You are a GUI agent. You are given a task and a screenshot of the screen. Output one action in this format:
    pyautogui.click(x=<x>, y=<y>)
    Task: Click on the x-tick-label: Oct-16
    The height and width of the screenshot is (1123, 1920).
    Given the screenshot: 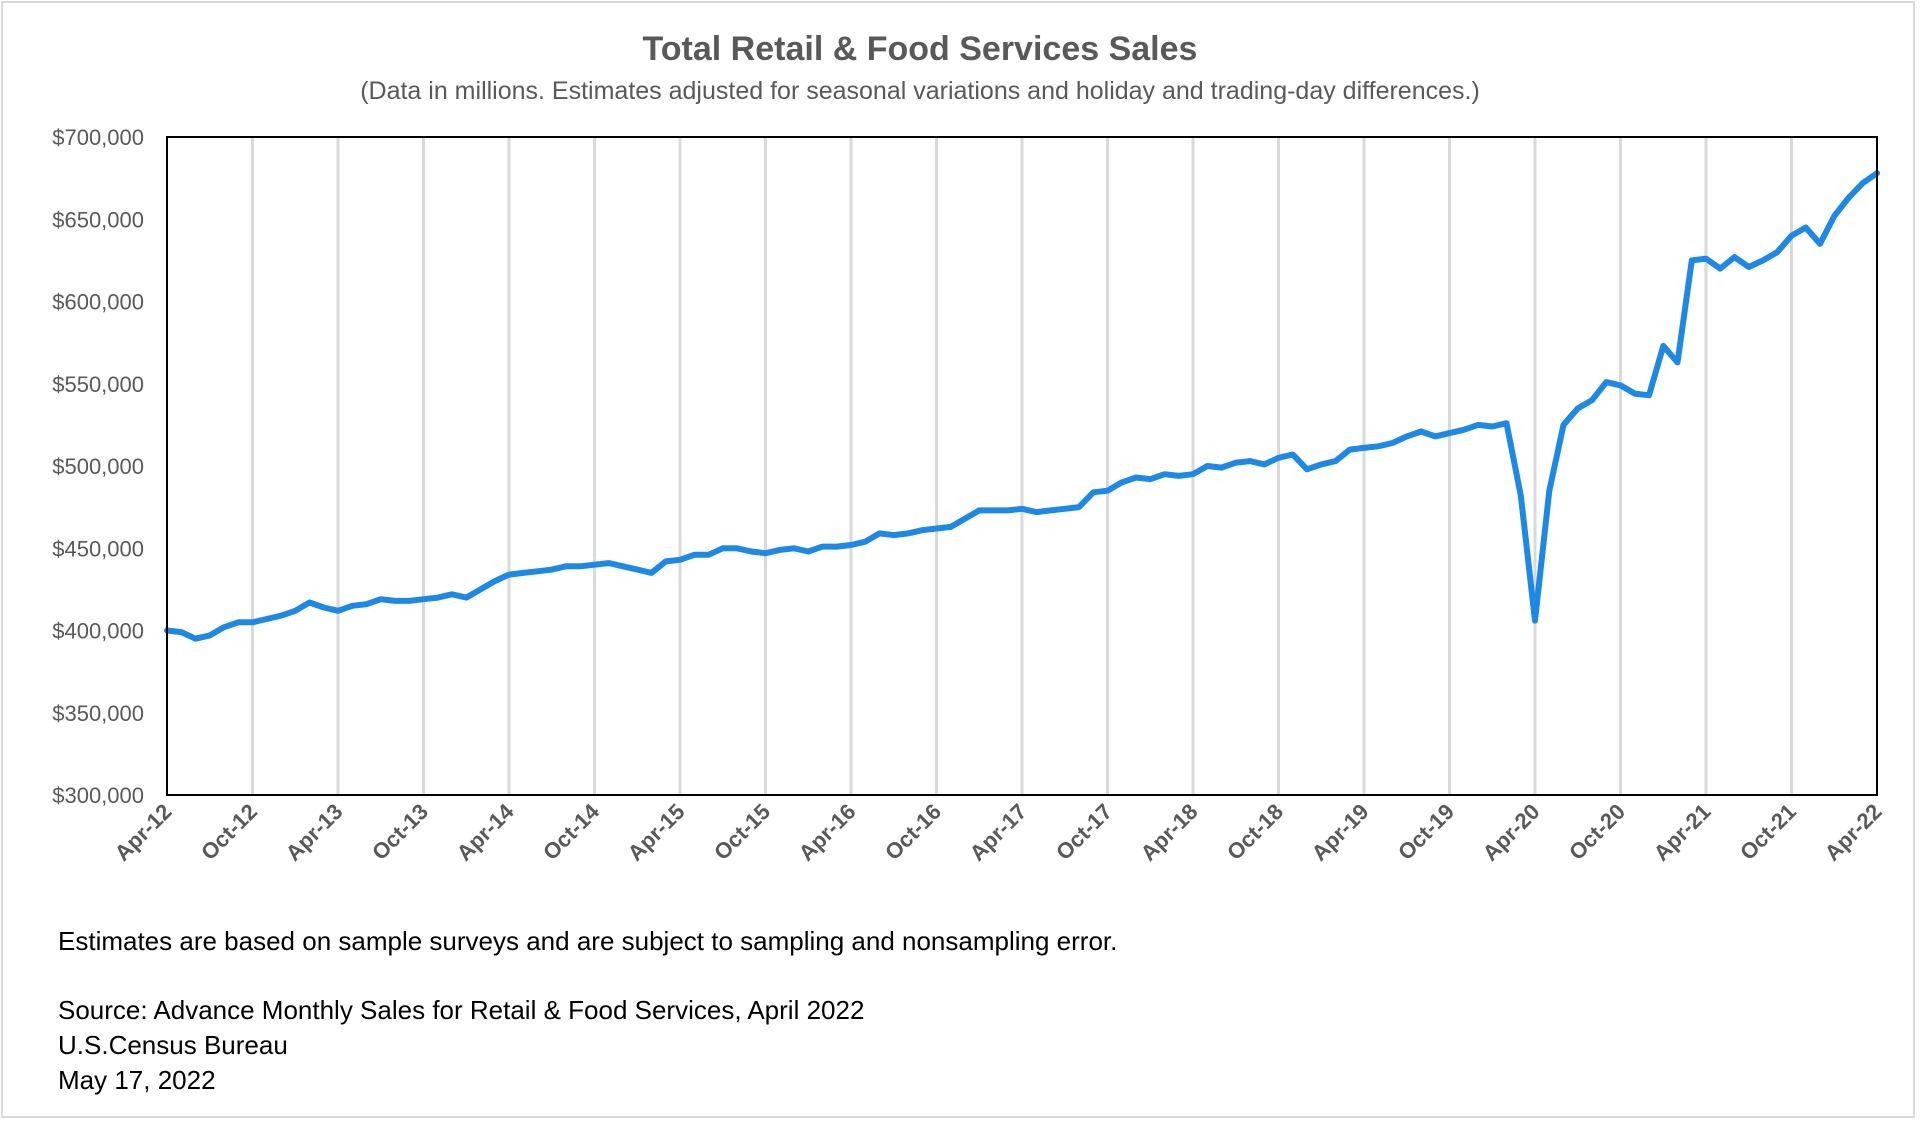 What is the action you would take?
    pyautogui.click(x=913, y=832)
    